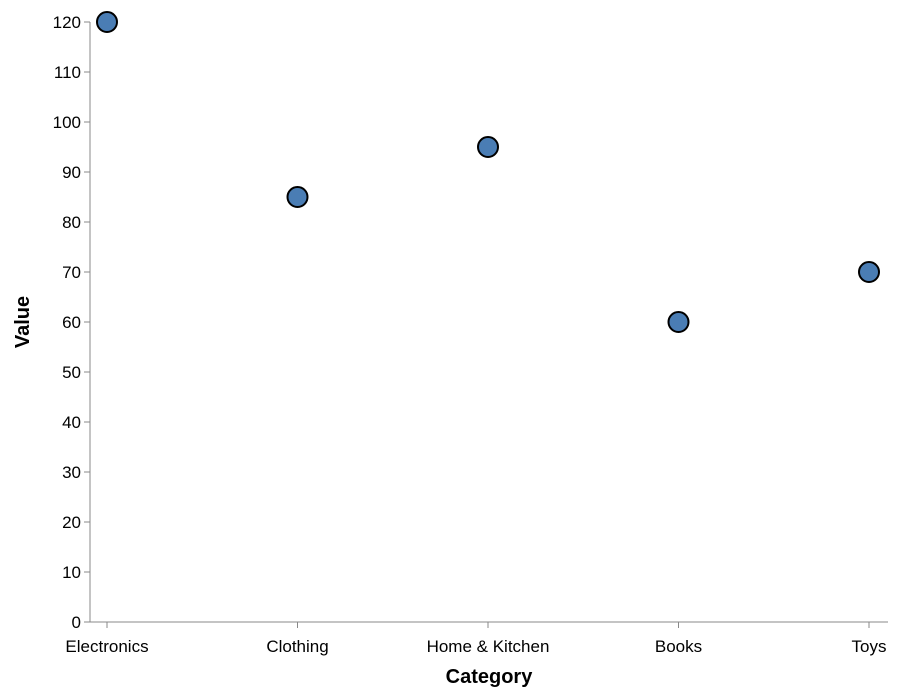  I want to click on x-tick-label: Toys, so click(869, 646).